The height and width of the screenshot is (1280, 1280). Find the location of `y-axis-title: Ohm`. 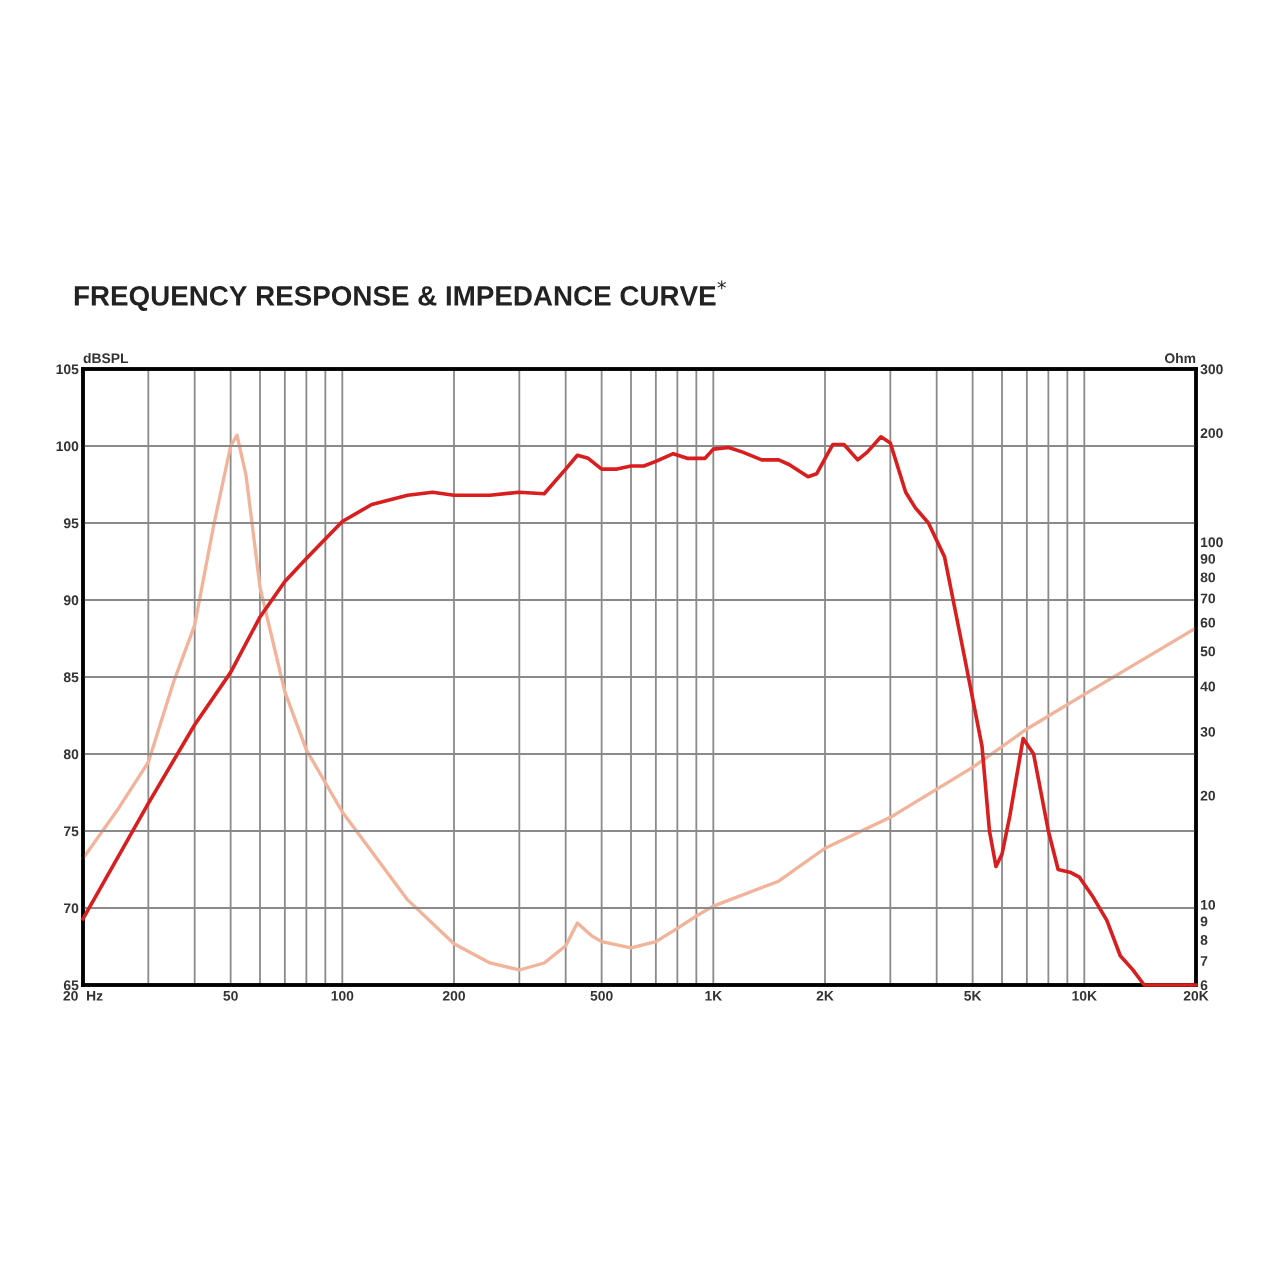

y-axis-title: Ohm is located at coordinates (1180, 358).